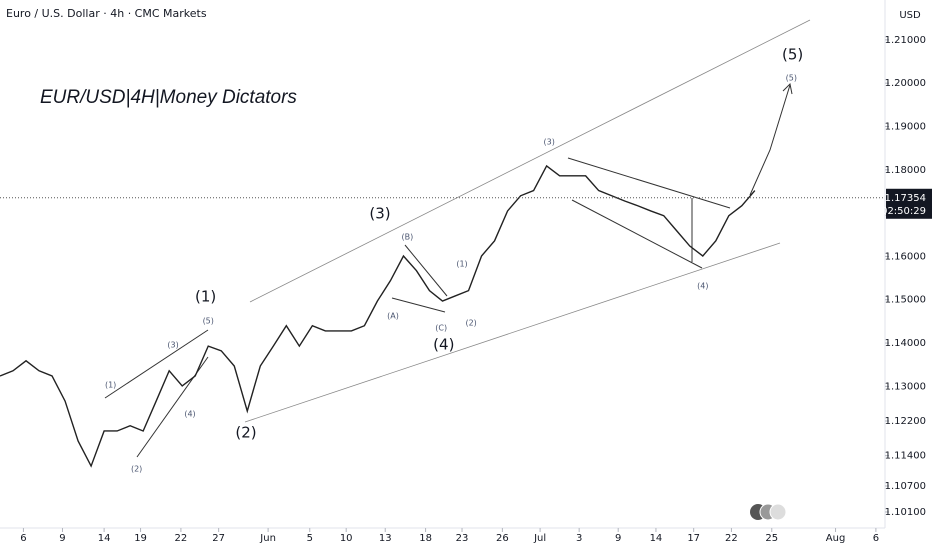 The height and width of the screenshot is (550, 932). Describe the element at coordinates (905, 198) in the screenshot. I see `last-price-label: 1.17354` at that location.